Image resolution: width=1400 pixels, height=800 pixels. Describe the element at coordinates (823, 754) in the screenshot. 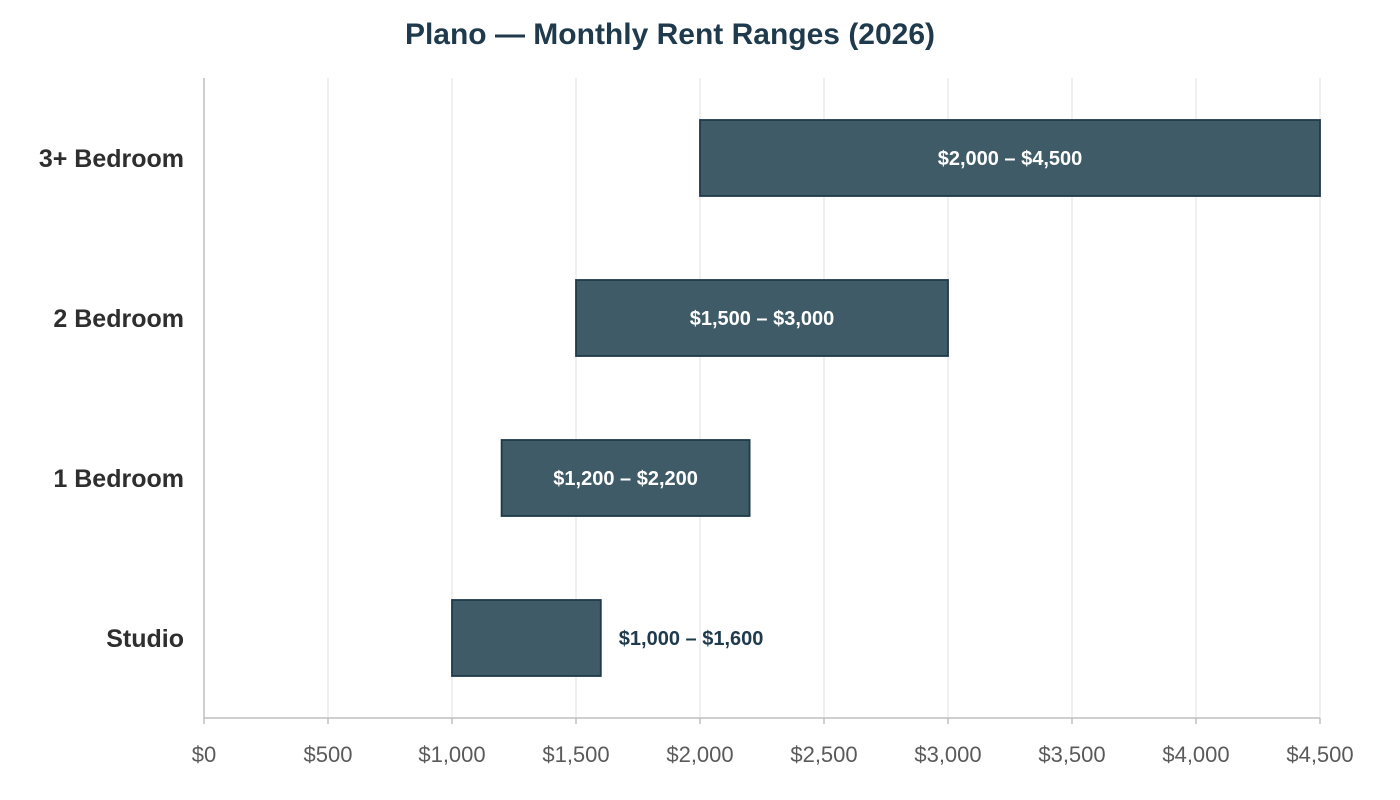

I see `x-tick-label: $2,500` at that location.